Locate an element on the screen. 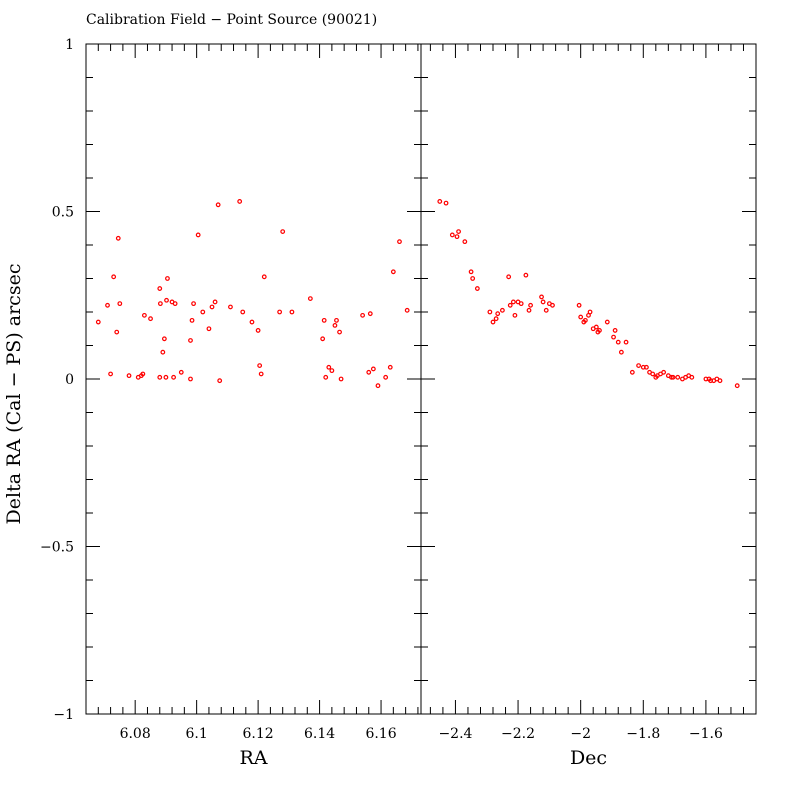 The height and width of the screenshot is (800, 800). chart-title: Calibration Field − Point Source (90021) is located at coordinates (231, 20).